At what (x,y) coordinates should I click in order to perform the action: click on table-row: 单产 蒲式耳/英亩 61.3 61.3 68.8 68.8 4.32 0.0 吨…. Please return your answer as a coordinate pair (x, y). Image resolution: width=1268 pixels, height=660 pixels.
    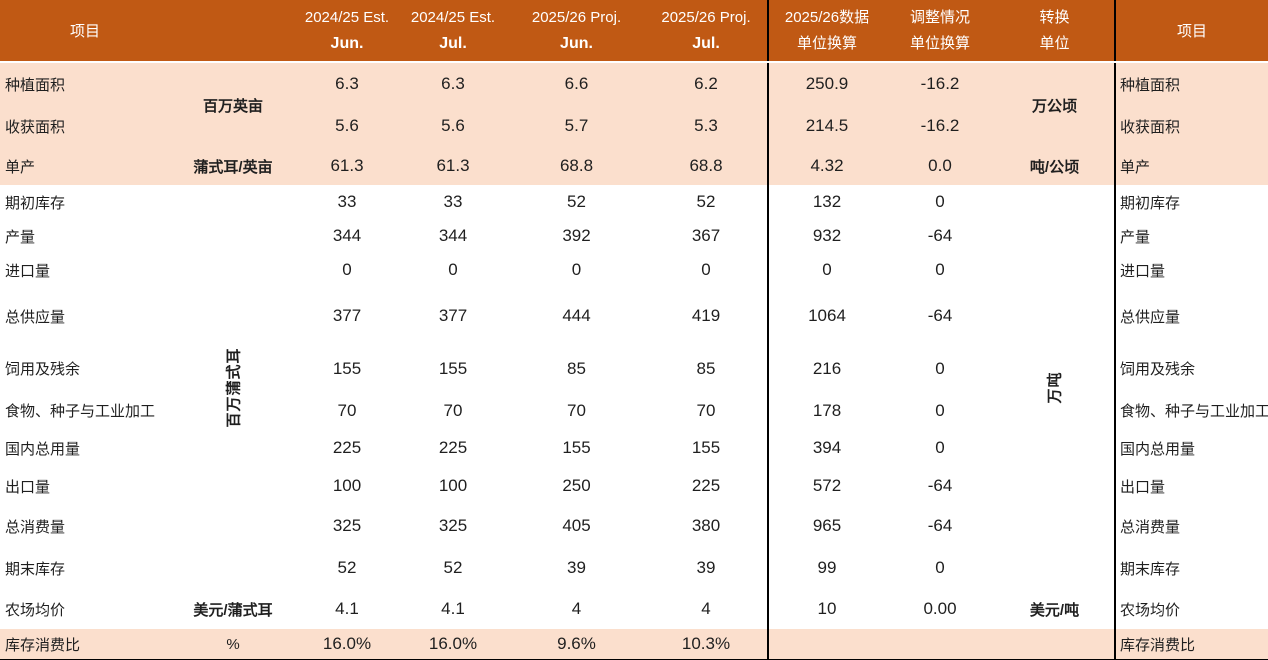
    Looking at the image, I should click on (634, 166).